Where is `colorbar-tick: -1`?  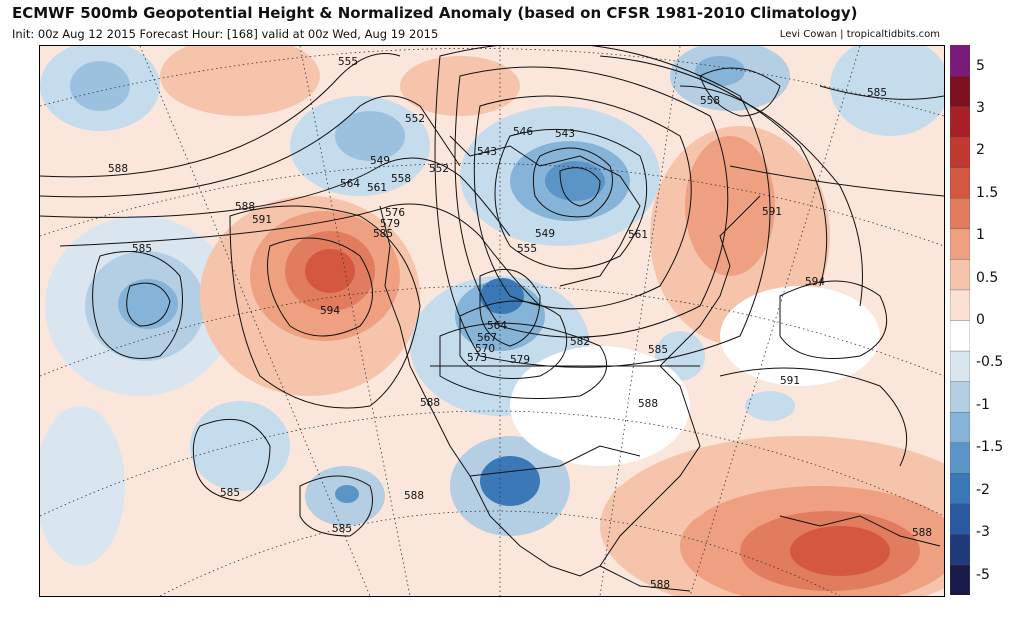
colorbar-tick: -1 is located at coordinates (983, 405).